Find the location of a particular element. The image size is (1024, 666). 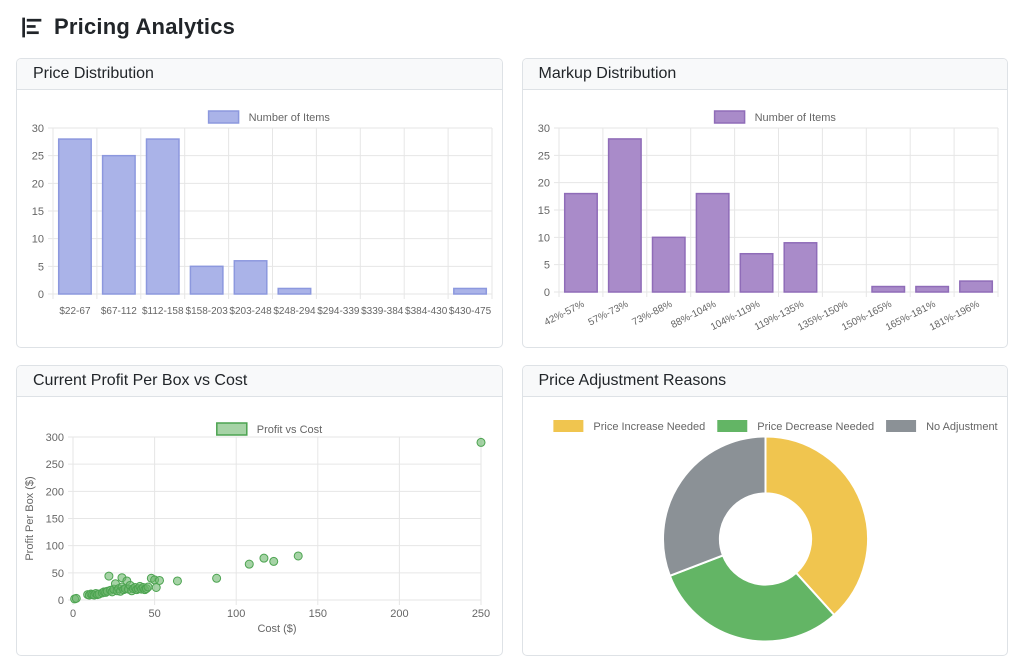

svg-text: $384-430 is located at coordinates (426, 311).